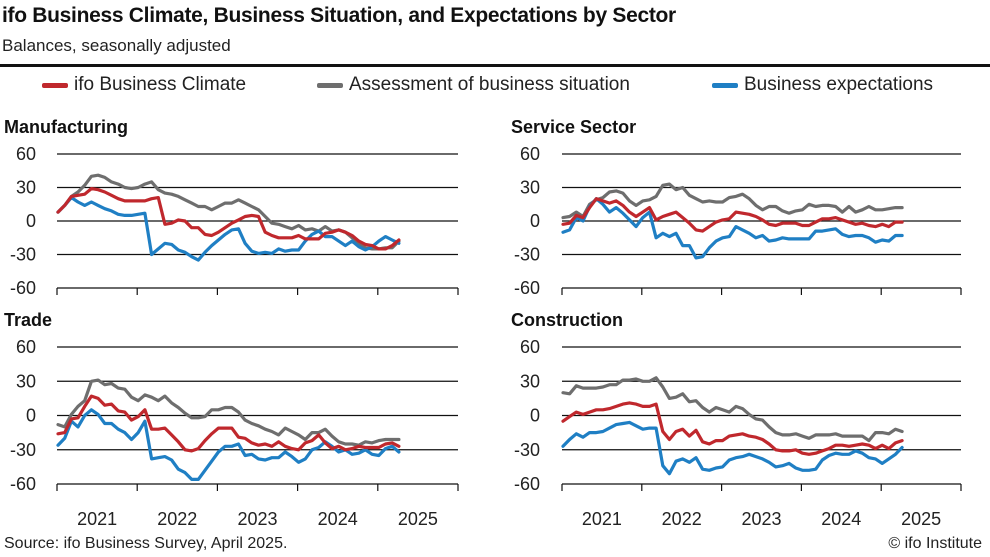 This screenshot has height=557, width=990. Describe the element at coordinates (527, 450) in the screenshot. I see `construction-ytick-label: -30` at that location.